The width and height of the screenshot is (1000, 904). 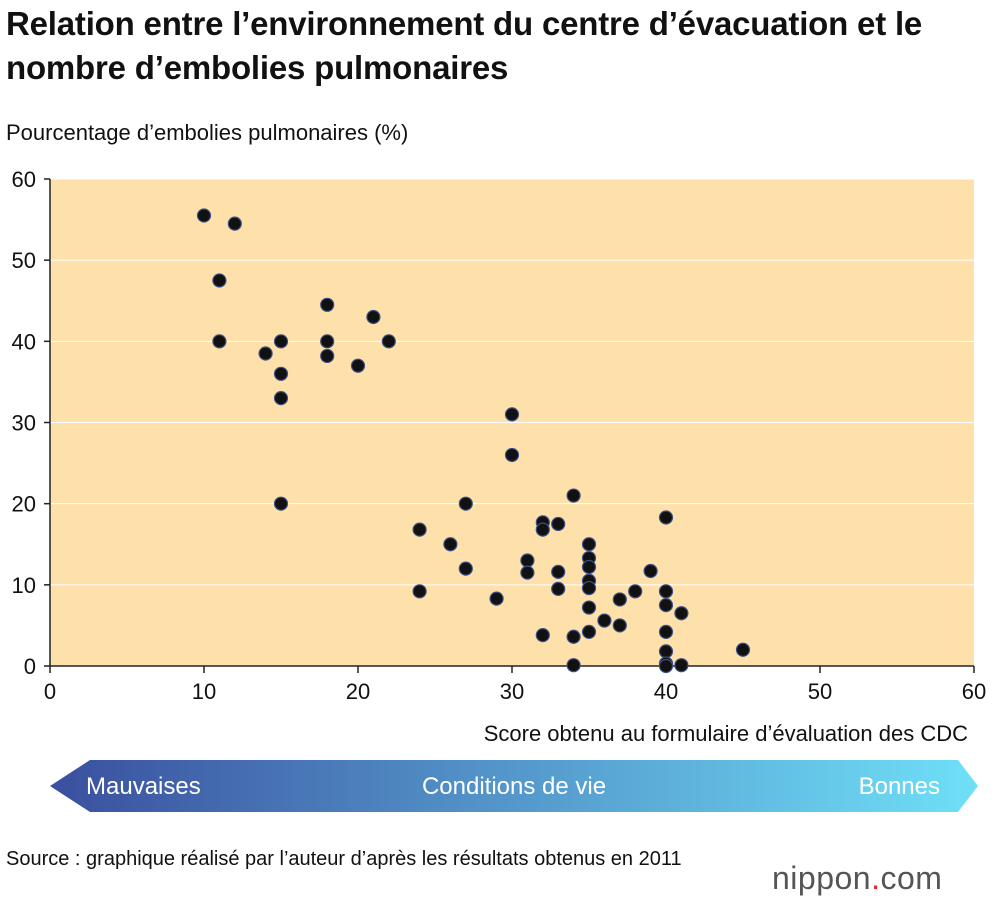 What do you see at coordinates (899, 786) in the screenshot?
I see `arrow-right-label: Bonnes` at bounding box center [899, 786].